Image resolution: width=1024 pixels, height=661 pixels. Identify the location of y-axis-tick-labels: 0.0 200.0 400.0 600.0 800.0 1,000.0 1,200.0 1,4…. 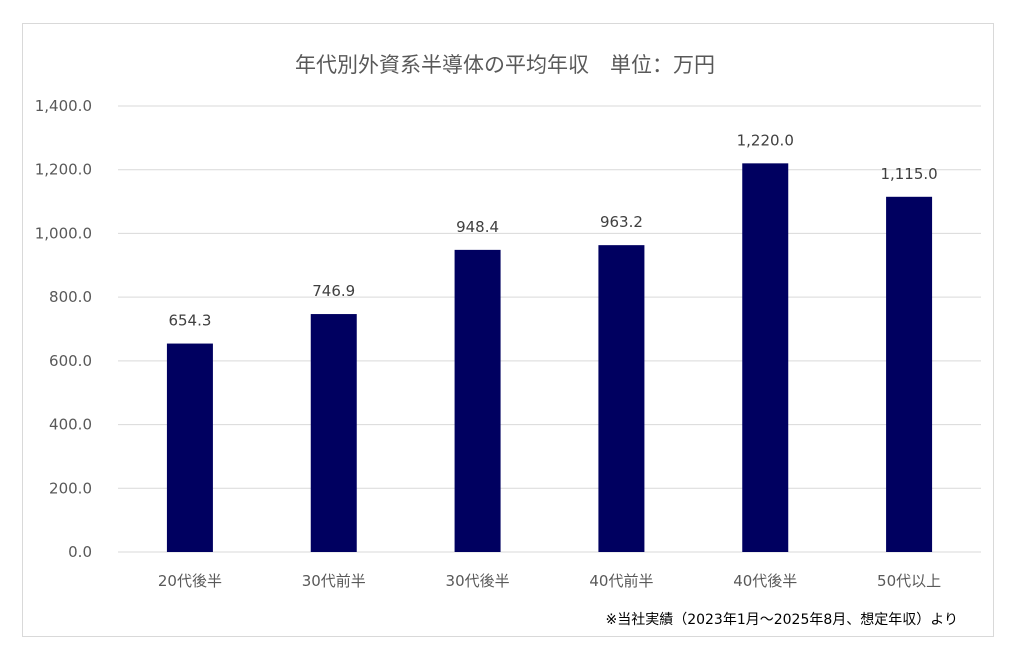
(63, 329).